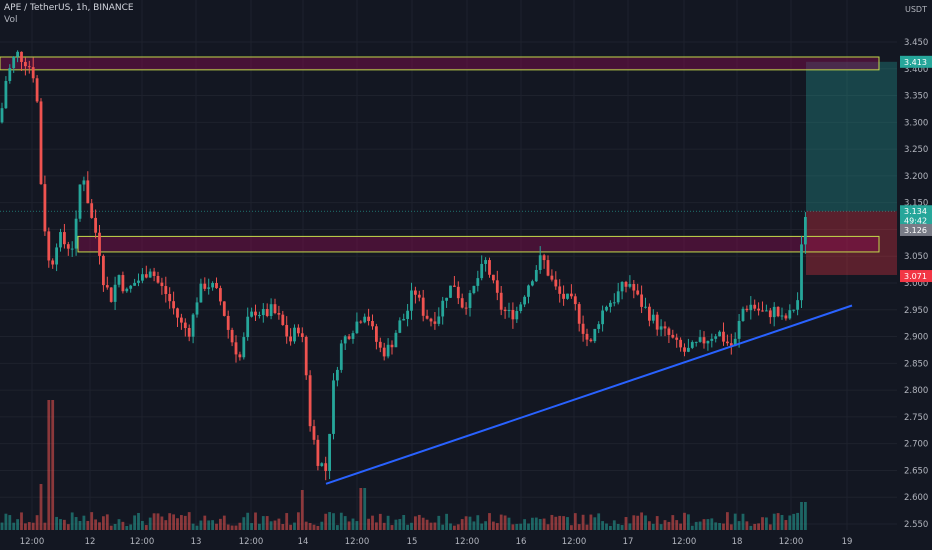 The image size is (932, 550). Describe the element at coordinates (916, 43) in the screenshot. I see `price-tick-label: 3.450` at that location.